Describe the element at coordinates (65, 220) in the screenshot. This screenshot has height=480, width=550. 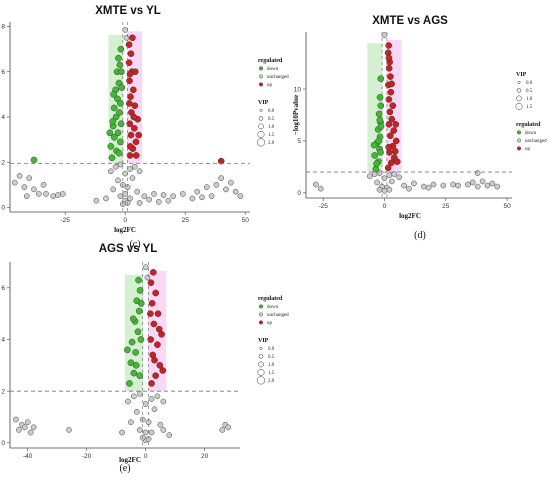
I see `x-tick-label: -25` at that location.